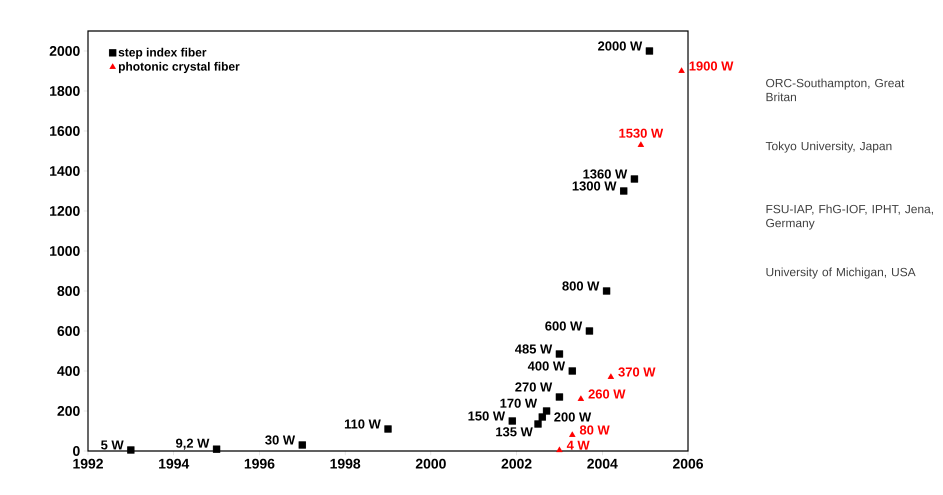 This screenshot has width=943, height=495. Describe the element at coordinates (65, 91) in the screenshot. I see `y-tick-label: 1800` at that location.